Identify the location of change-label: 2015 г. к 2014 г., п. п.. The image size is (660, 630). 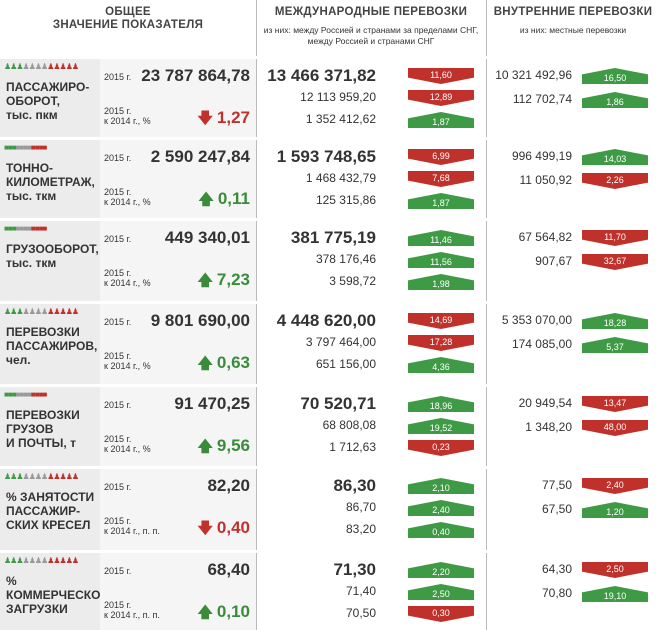
(132, 610).